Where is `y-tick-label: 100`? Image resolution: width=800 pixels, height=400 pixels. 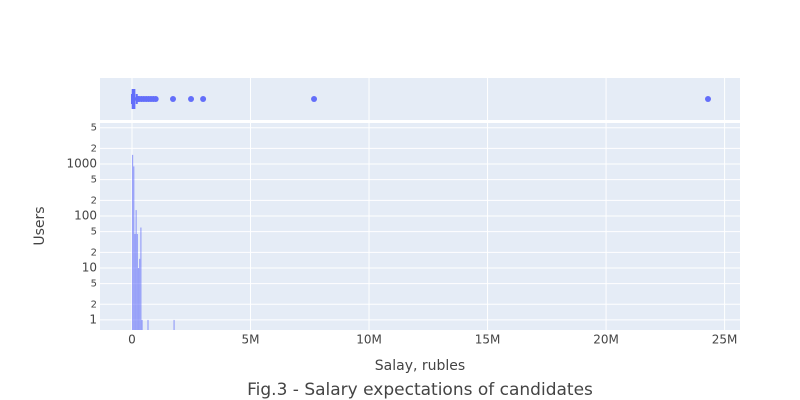 y-tick-label: 100 is located at coordinates (85, 215).